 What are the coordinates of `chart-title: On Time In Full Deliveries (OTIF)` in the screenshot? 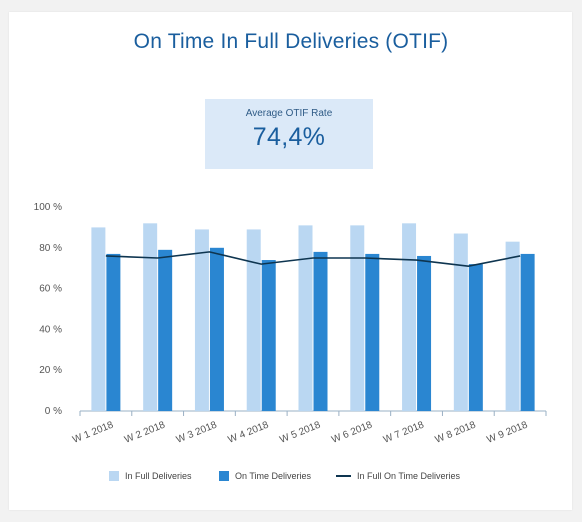 It's located at (291, 41).